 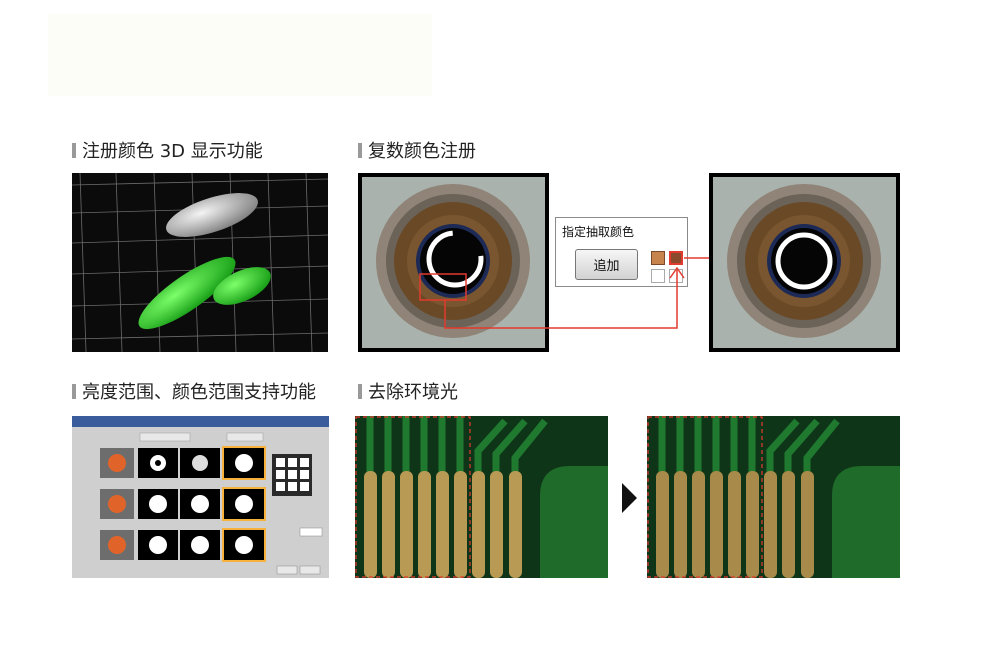 I want to click on ring-image-after, so click(x=804, y=262).